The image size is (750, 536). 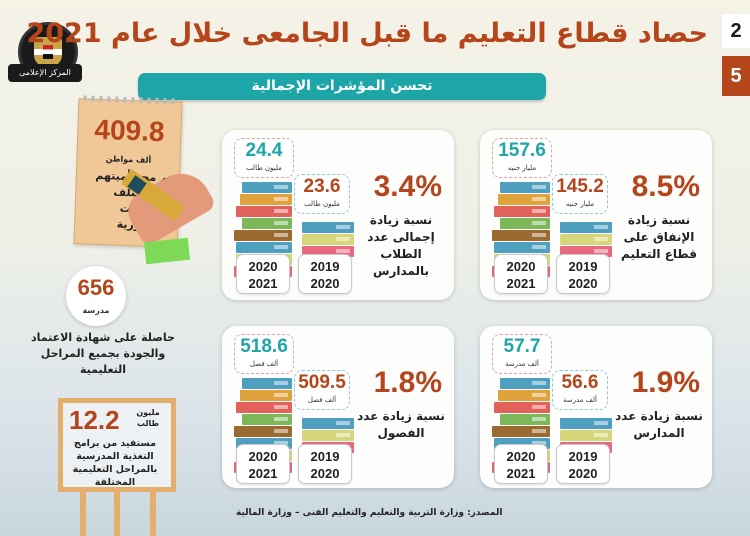 I want to click on card-description: نسبة زيادة عدد الفصول, so click(x=401, y=424).